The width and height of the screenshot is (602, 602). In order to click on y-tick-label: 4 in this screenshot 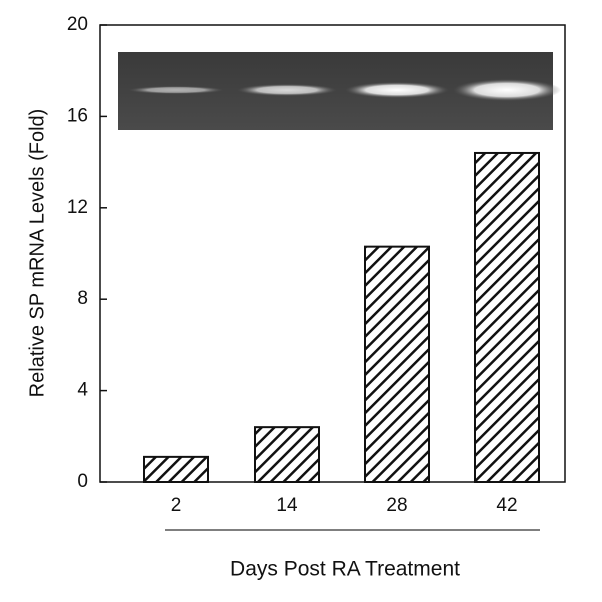, I will do `click(82, 390)`.